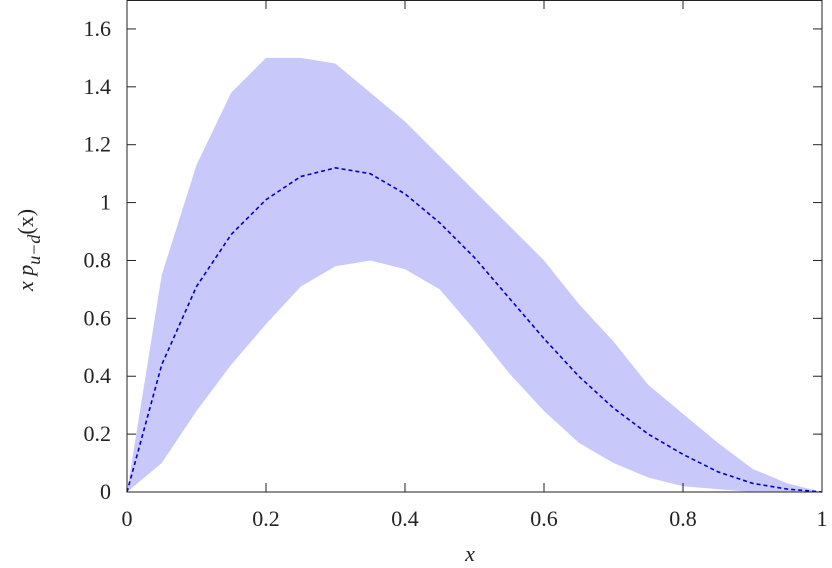 The height and width of the screenshot is (568, 832). I want to click on y-tick-label: 1.6, so click(98, 28).